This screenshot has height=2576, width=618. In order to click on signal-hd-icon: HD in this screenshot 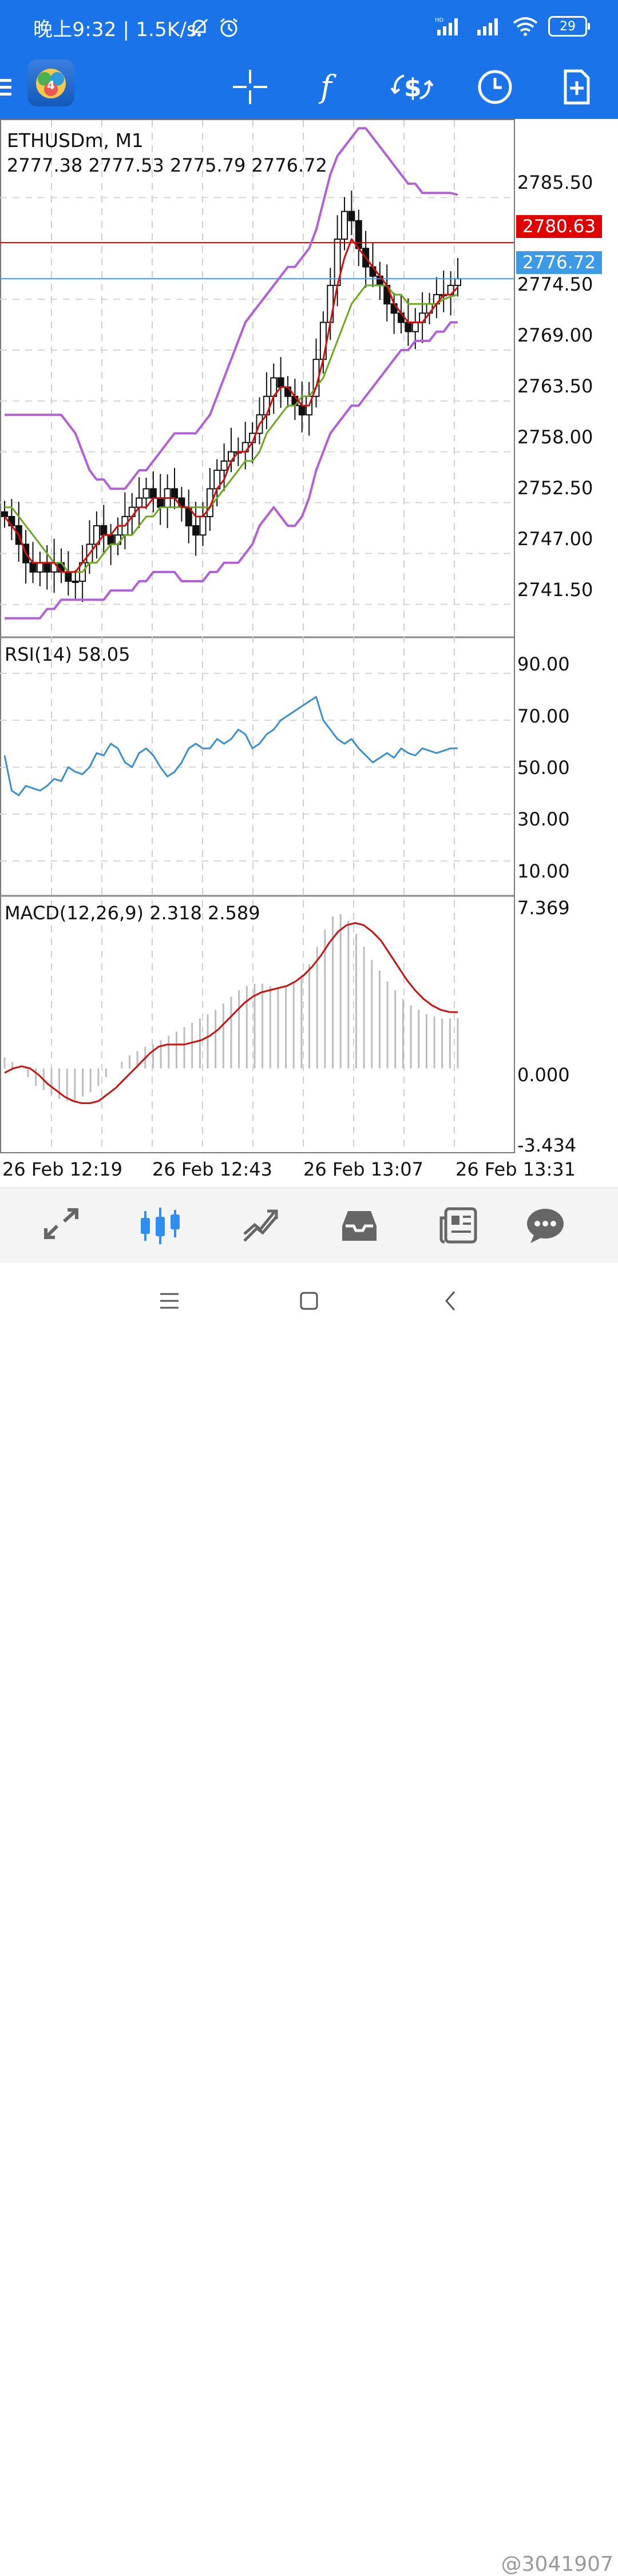, I will do `click(446, 26)`.